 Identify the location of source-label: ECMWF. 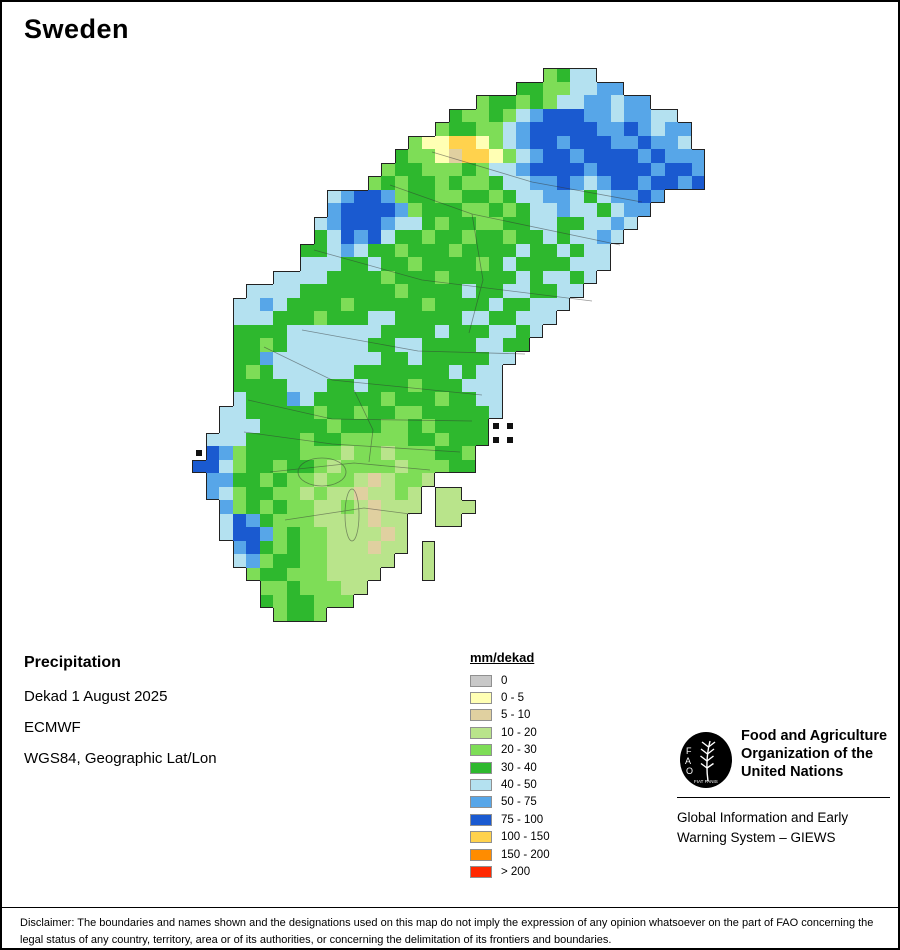
(52, 727).